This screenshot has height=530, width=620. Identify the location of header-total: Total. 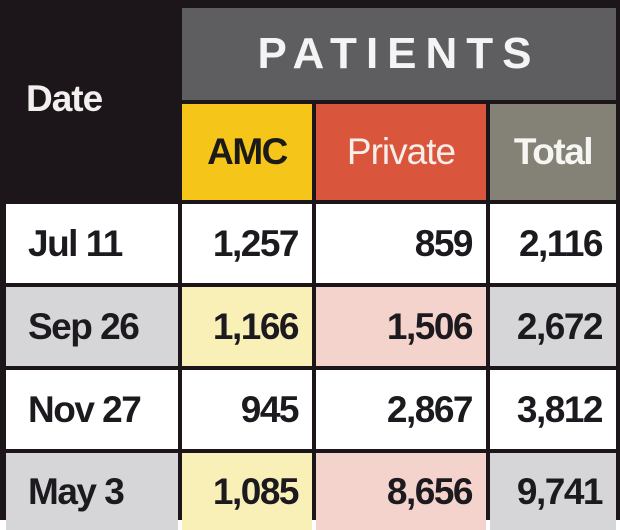
(553, 152).